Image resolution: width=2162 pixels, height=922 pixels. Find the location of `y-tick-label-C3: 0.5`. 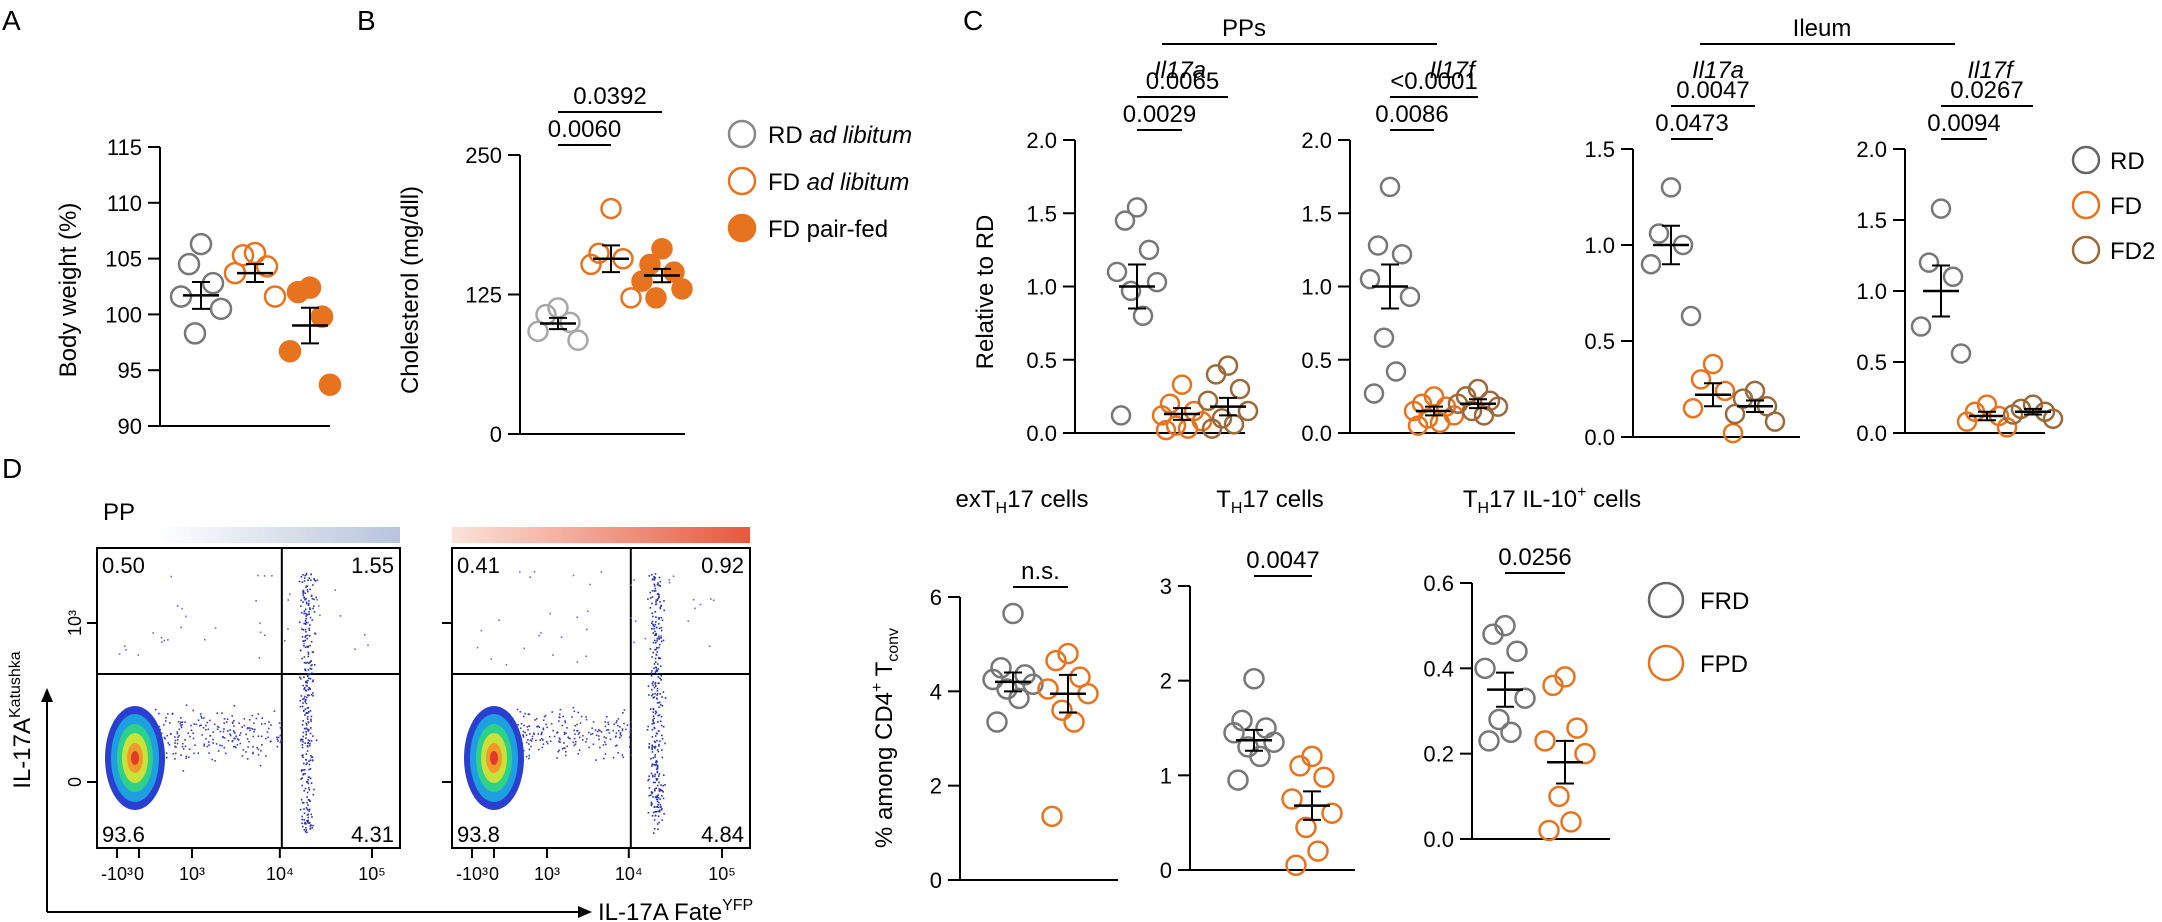

y-tick-label-C3: 0.5 is located at coordinates (1599, 341).